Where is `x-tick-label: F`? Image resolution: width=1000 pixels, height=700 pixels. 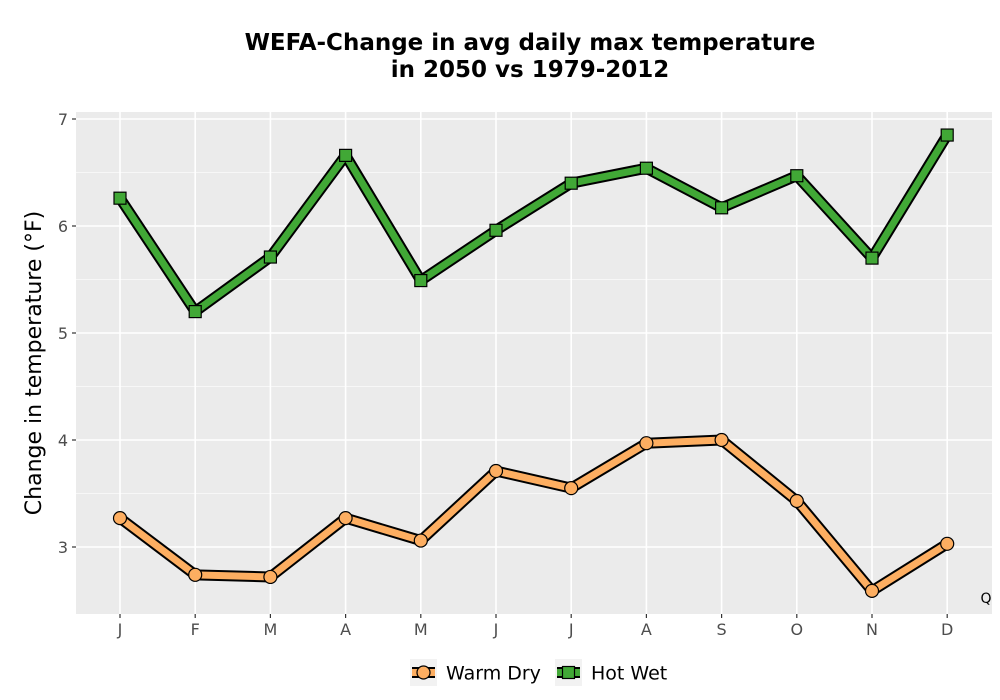 x-tick-label: F is located at coordinates (195, 629).